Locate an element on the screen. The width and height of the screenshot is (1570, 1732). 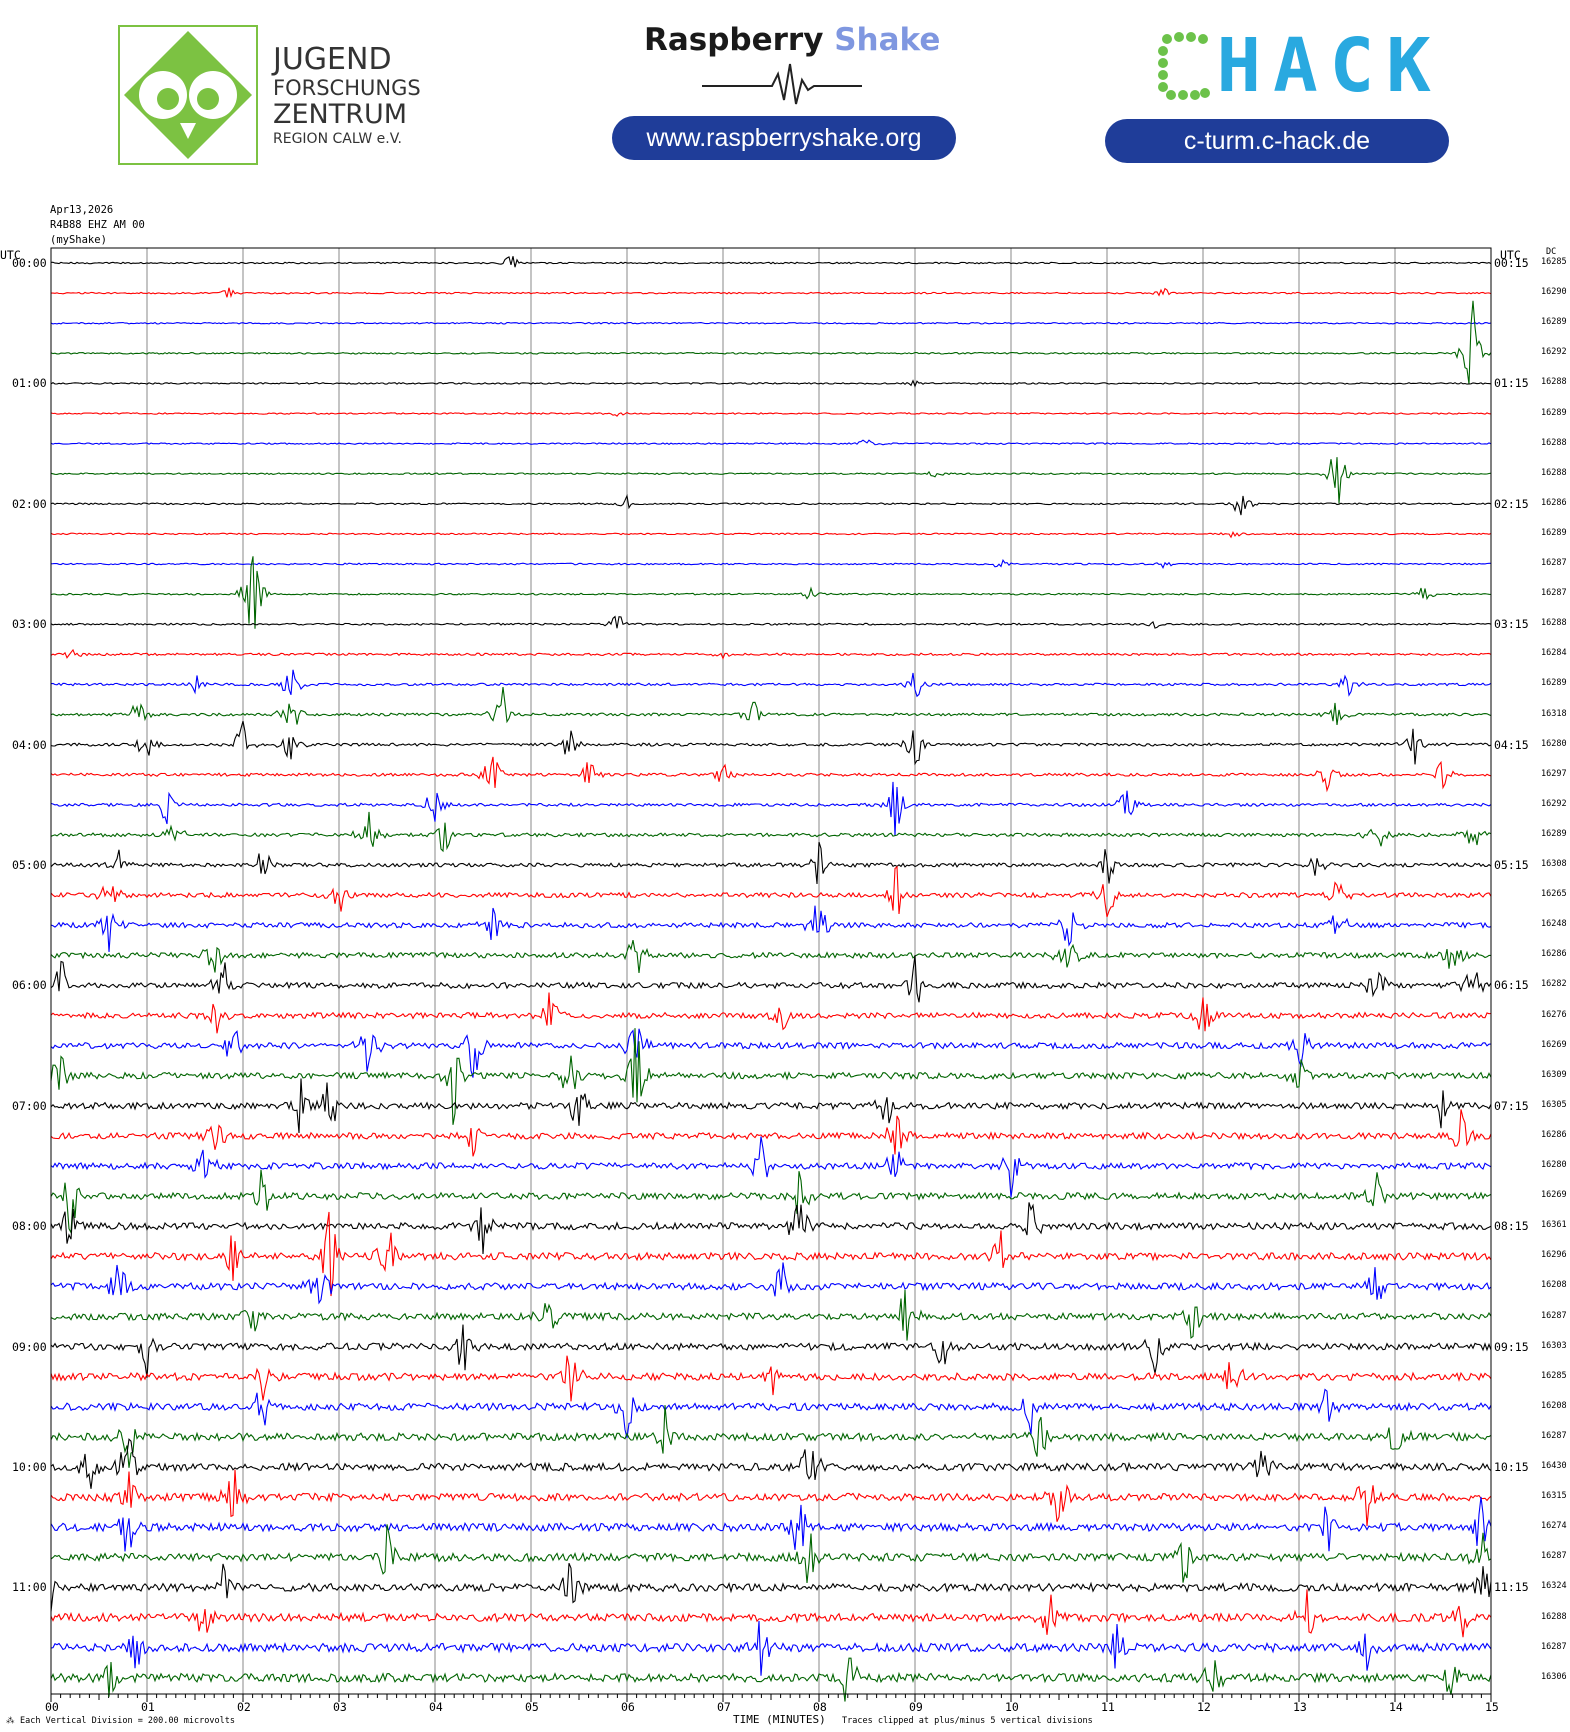
jfz-line-3: ZENTRUM is located at coordinates (340, 114).